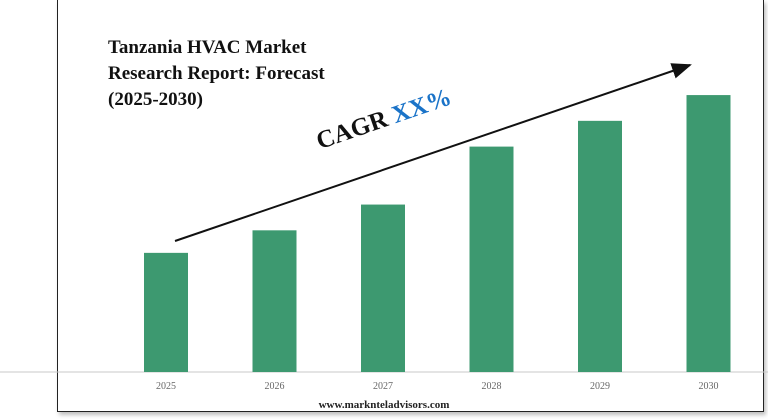 This screenshot has width=768, height=419. I want to click on bar-2025, so click(166, 312).